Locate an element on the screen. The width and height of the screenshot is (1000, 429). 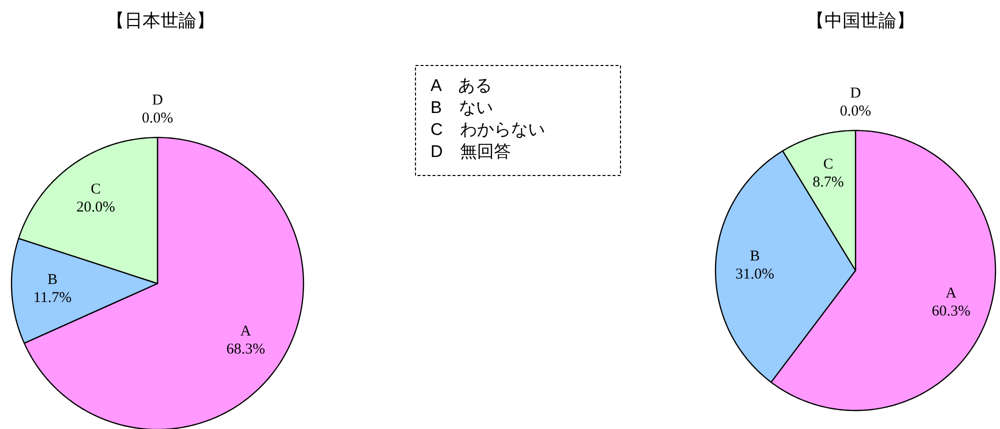
data-label: 68.3% is located at coordinates (246, 350).